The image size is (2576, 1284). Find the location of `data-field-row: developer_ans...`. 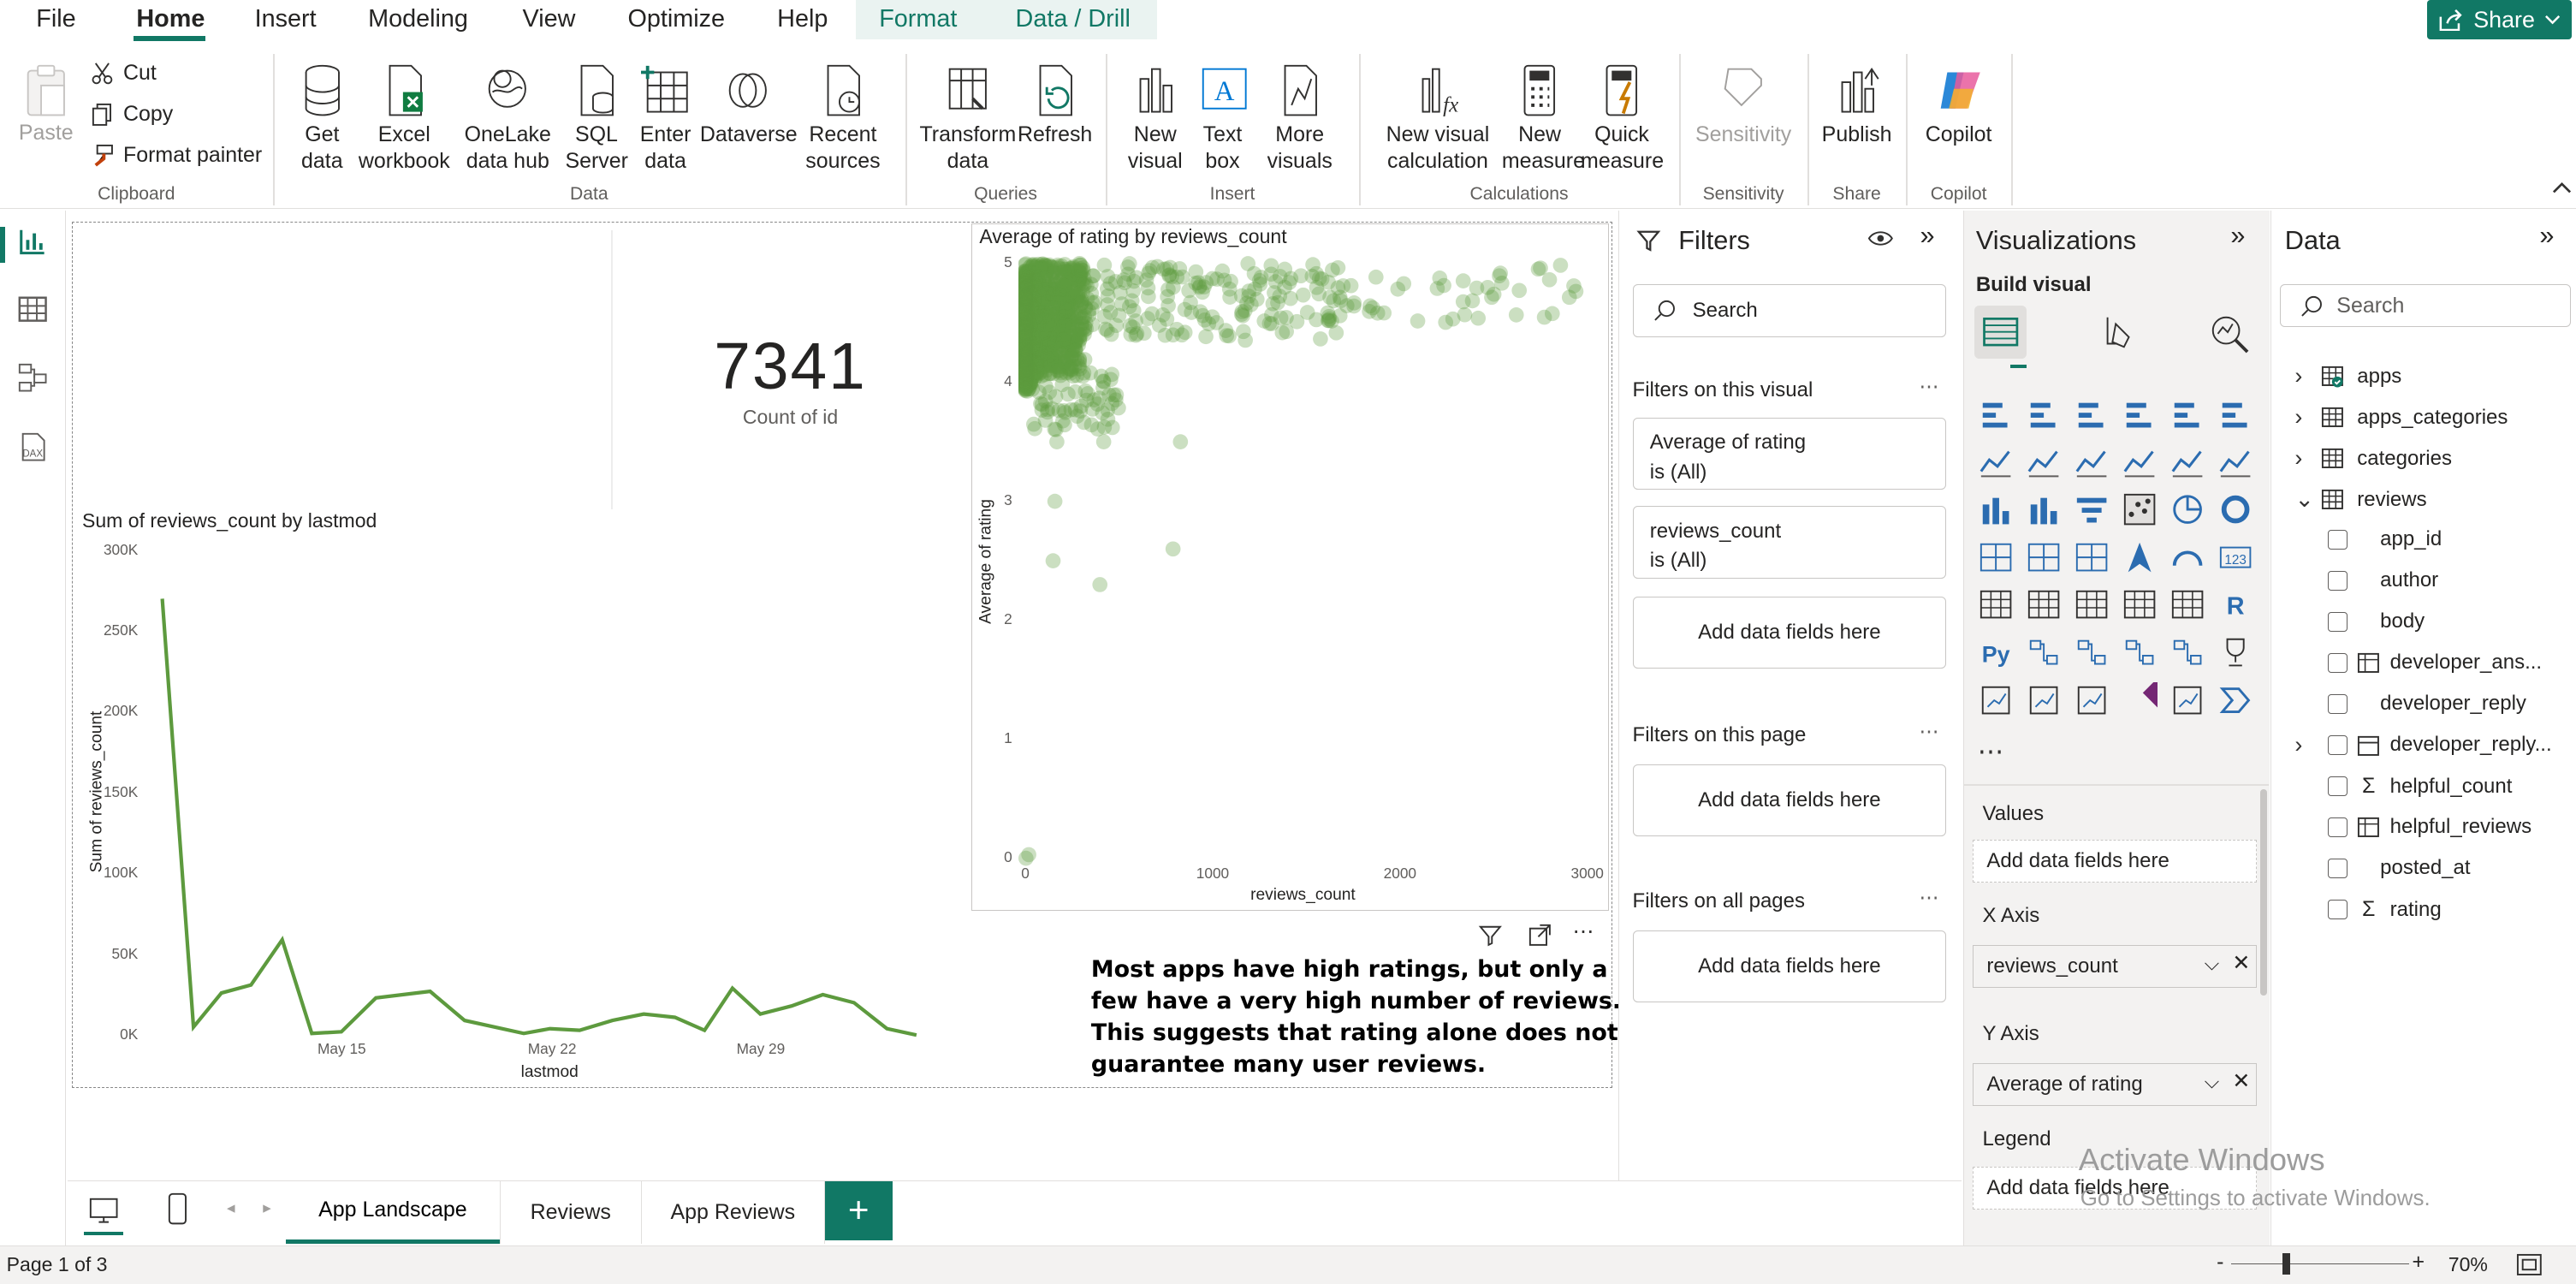

data-field-row: developer_ans... is located at coordinates (2434, 663).